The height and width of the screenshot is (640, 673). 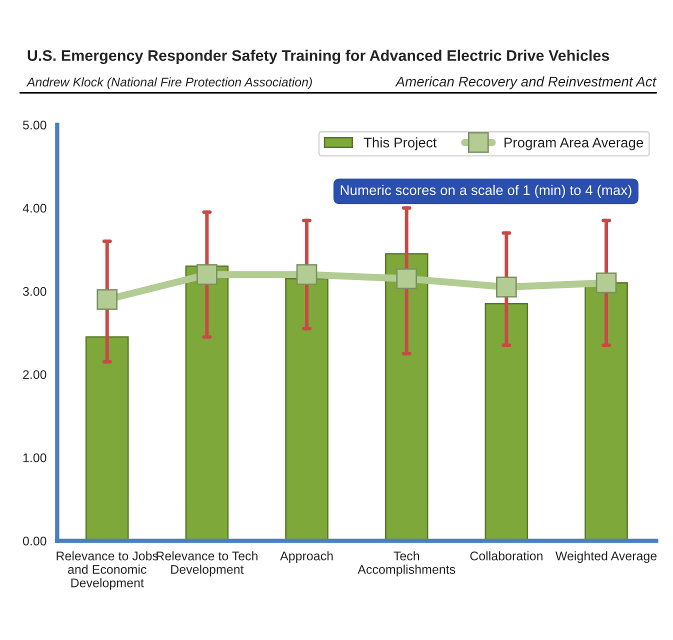 What do you see at coordinates (574, 144) in the screenshot?
I see `legend-label: Program Area Average` at bounding box center [574, 144].